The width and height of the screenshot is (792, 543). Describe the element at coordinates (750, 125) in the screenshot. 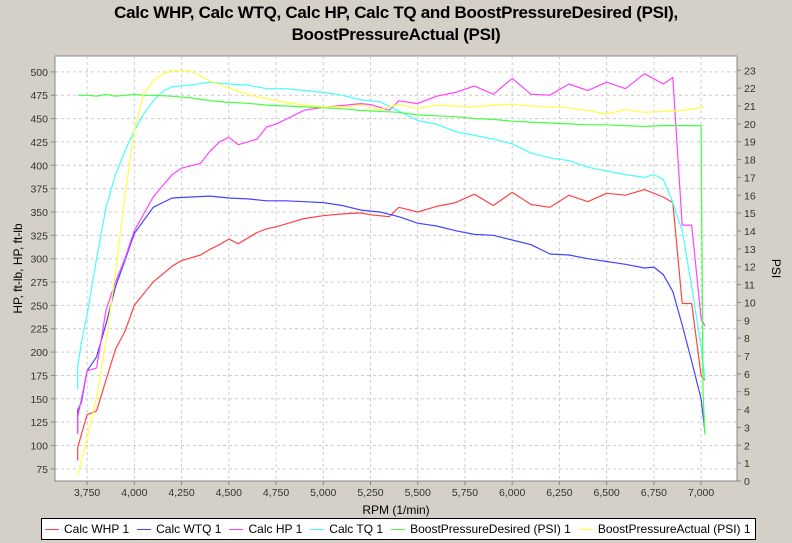

I see `y2-tick-label: 20` at that location.